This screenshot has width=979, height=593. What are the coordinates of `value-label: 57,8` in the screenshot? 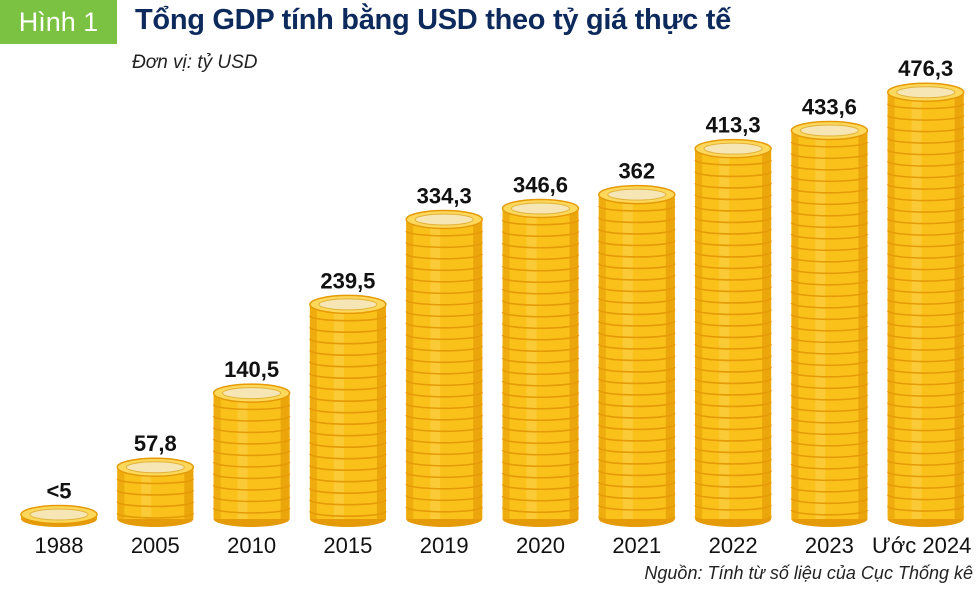 It's located at (155, 443).